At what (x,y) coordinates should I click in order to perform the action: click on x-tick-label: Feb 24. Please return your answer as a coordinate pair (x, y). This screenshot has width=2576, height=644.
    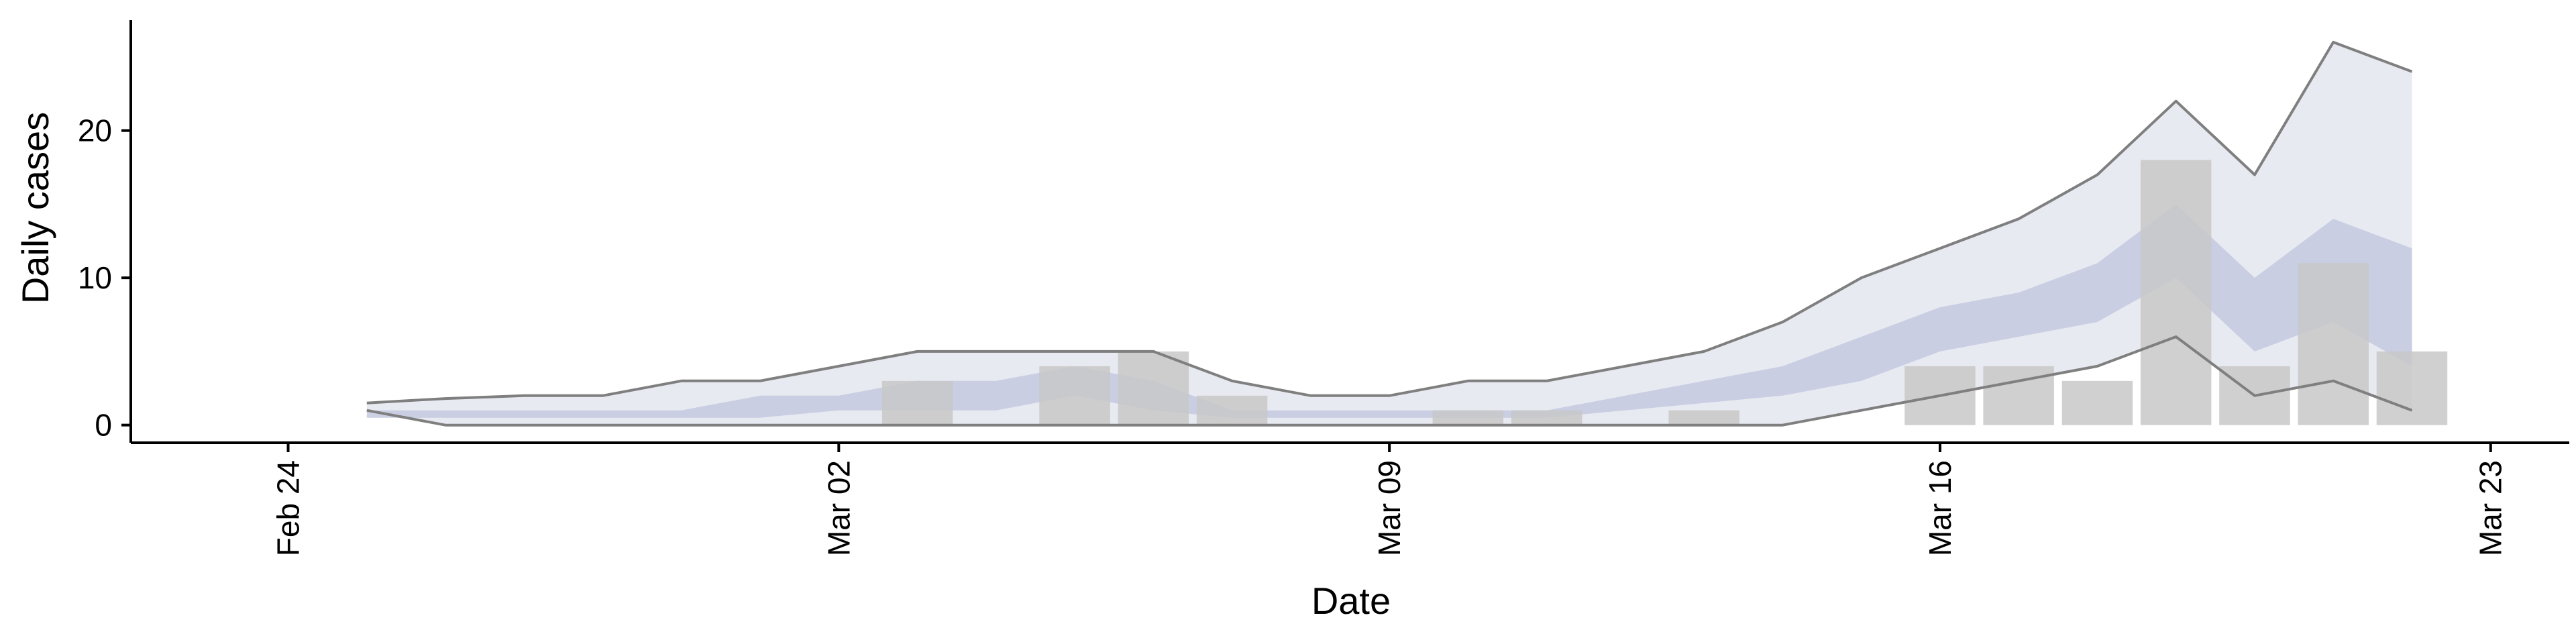
    Looking at the image, I should click on (288, 508).